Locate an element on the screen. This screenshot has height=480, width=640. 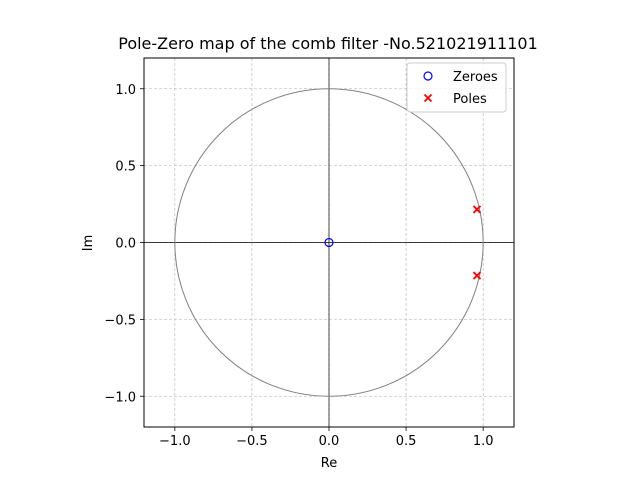
legend-pole-marker-stroke-b is located at coordinates (428, 98).